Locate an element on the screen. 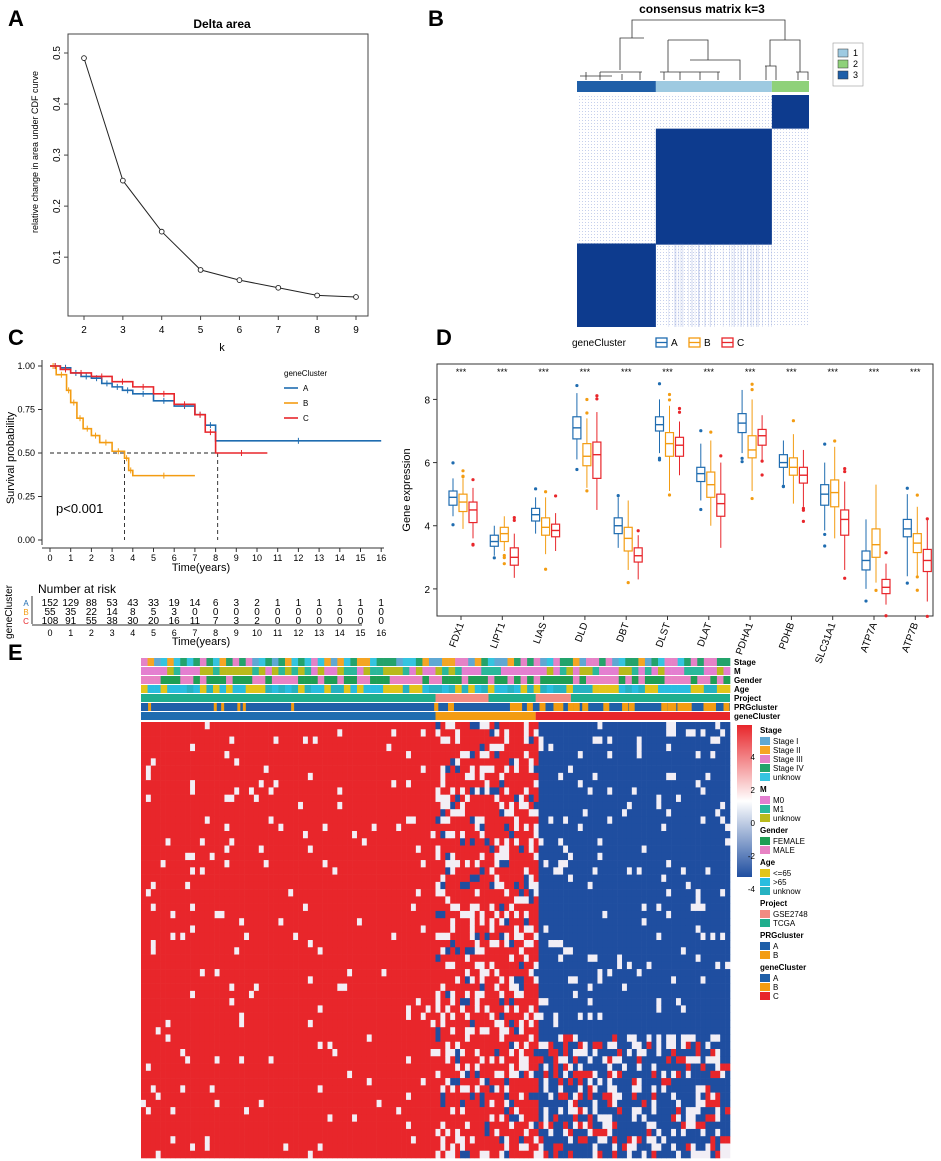 This screenshot has height=1161, width=941. track-prg-b is located at coordinates (585, 707).